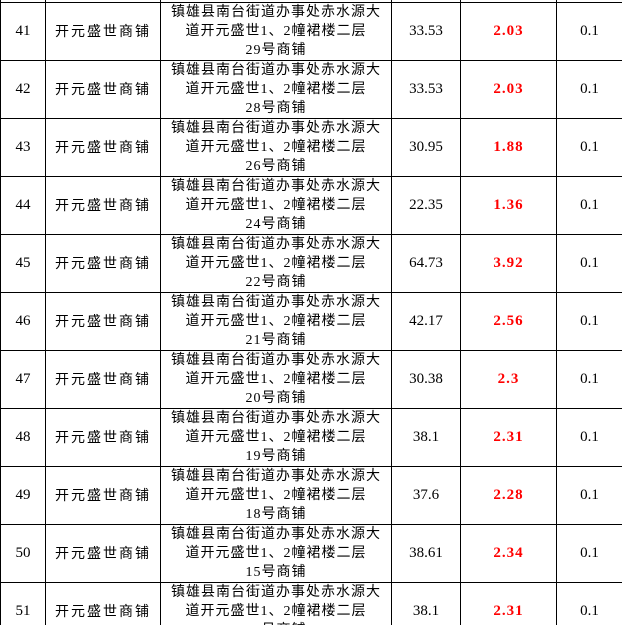 The image size is (622, 625). What do you see at coordinates (276, 89) in the screenshot?
I see `address-cell: 镇雄县南台街道办事处赤水源大 道开元盛世1、2幢裙楼二层 28号商铺` at bounding box center [276, 89].